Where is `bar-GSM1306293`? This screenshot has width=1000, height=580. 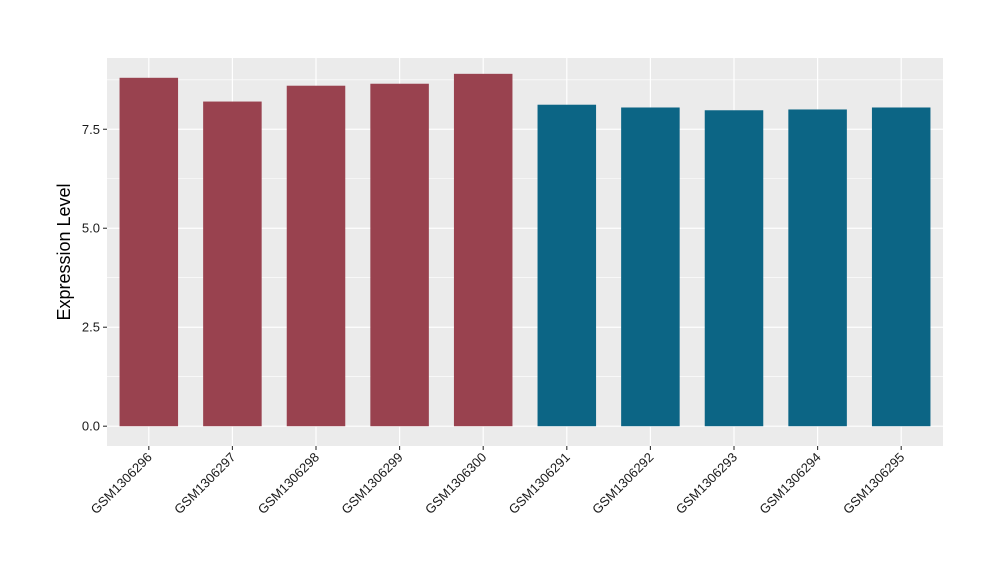 bar-GSM1306293 is located at coordinates (734, 268).